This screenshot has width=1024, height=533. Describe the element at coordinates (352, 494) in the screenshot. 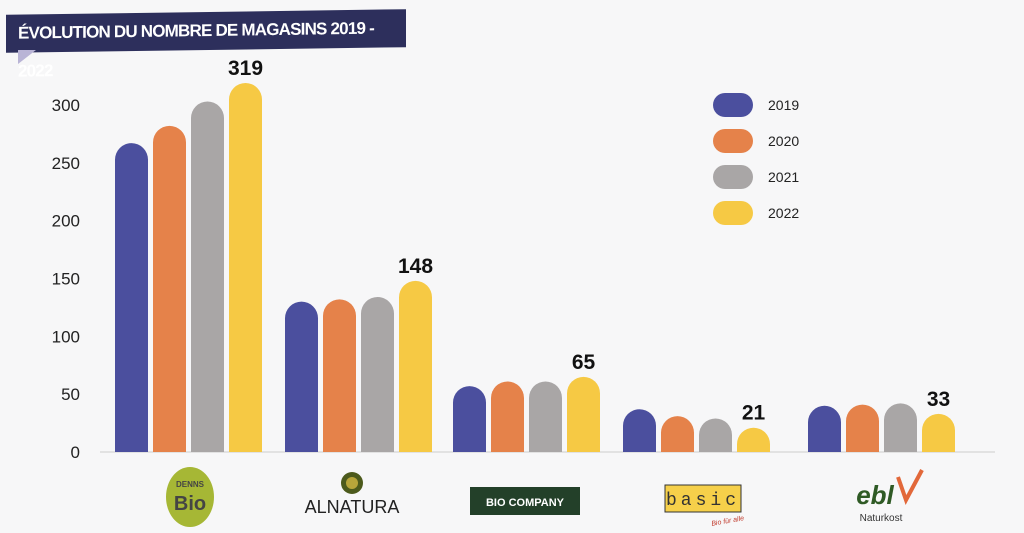

I see `alnatura-logo: ALNATURA` at that location.